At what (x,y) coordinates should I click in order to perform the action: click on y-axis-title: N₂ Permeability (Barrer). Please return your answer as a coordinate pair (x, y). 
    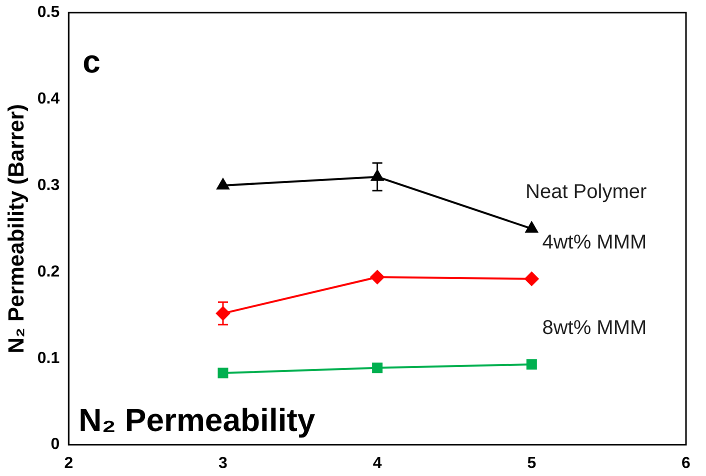
    Looking at the image, I should click on (15, 229).